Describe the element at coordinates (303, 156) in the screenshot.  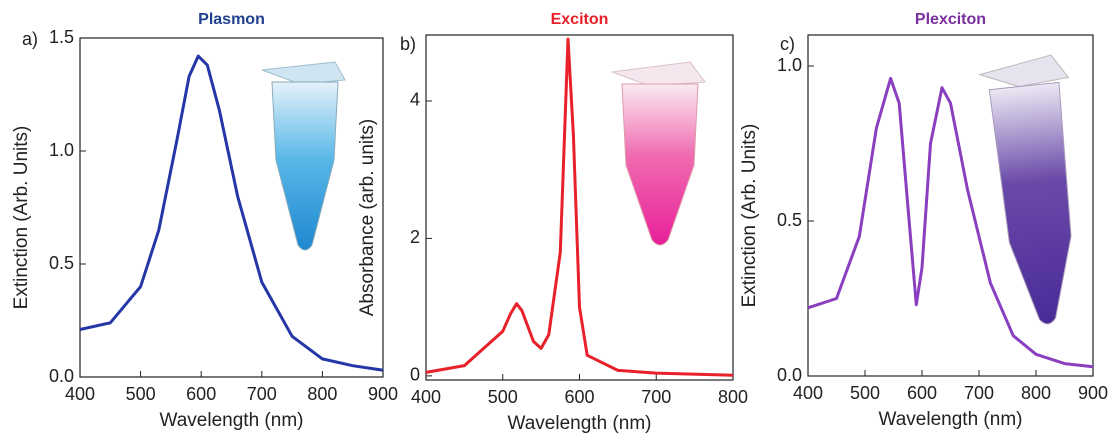
I see `vial-blue` at that location.